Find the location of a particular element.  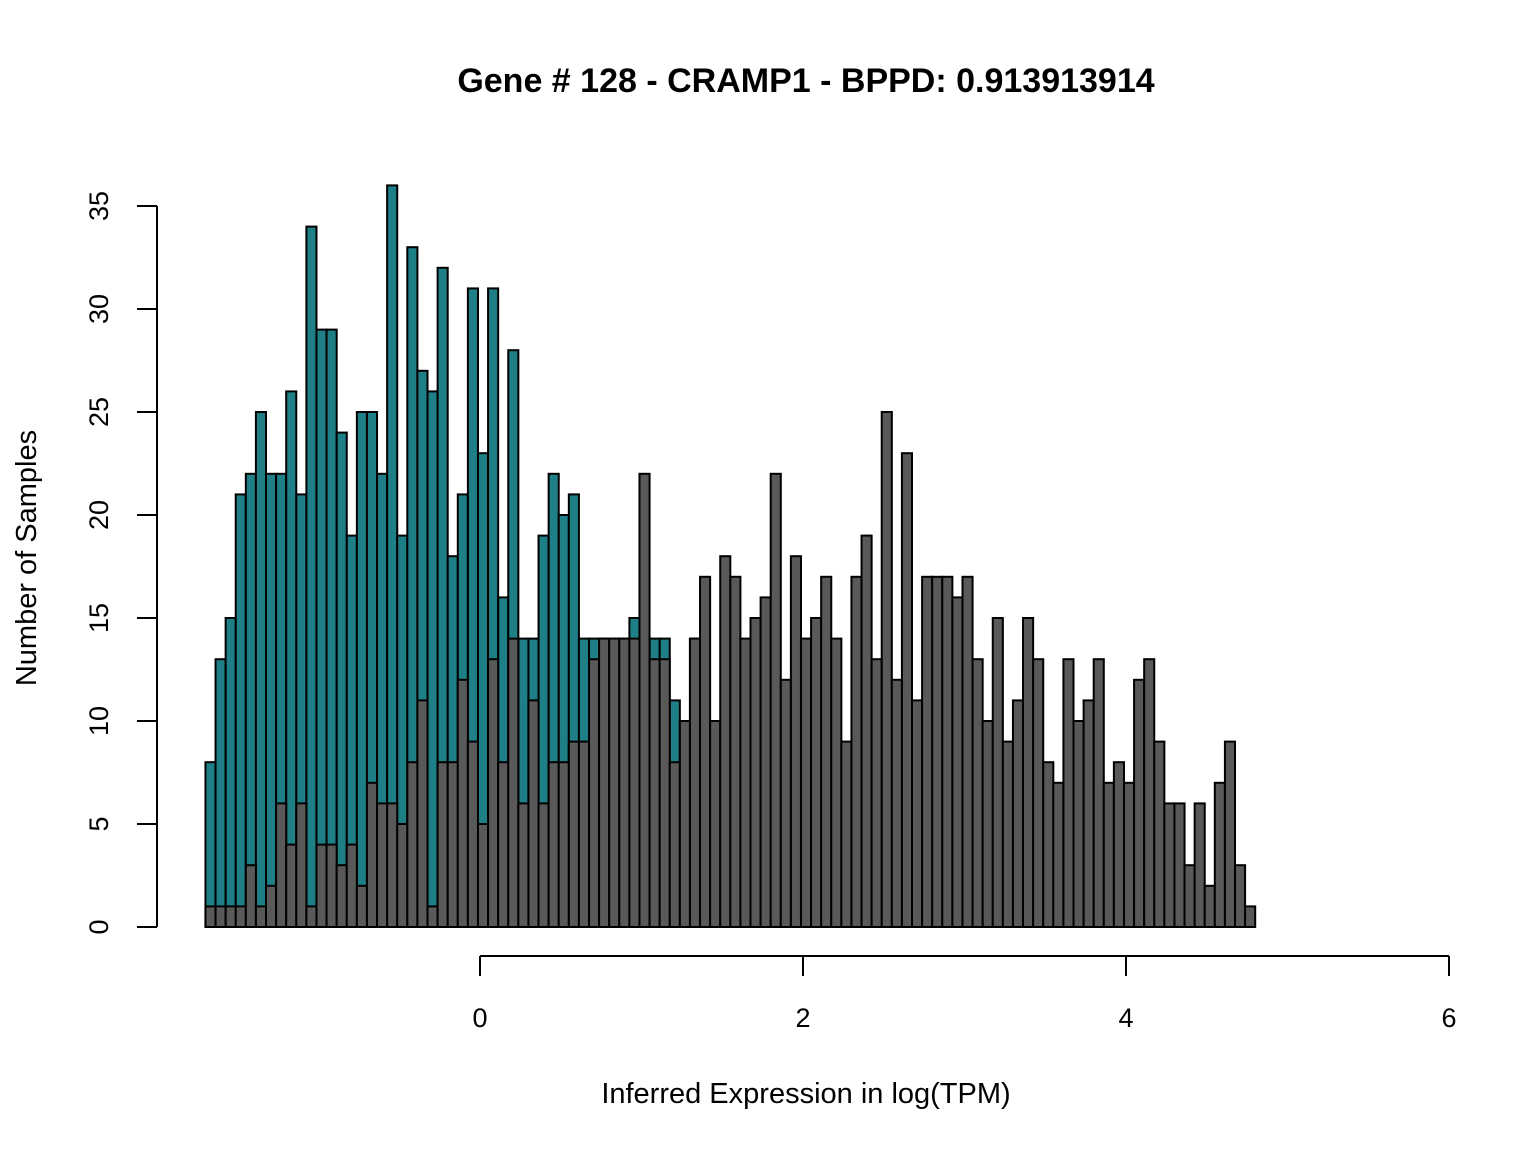

y-tick-label: 10 is located at coordinates (99, 721).